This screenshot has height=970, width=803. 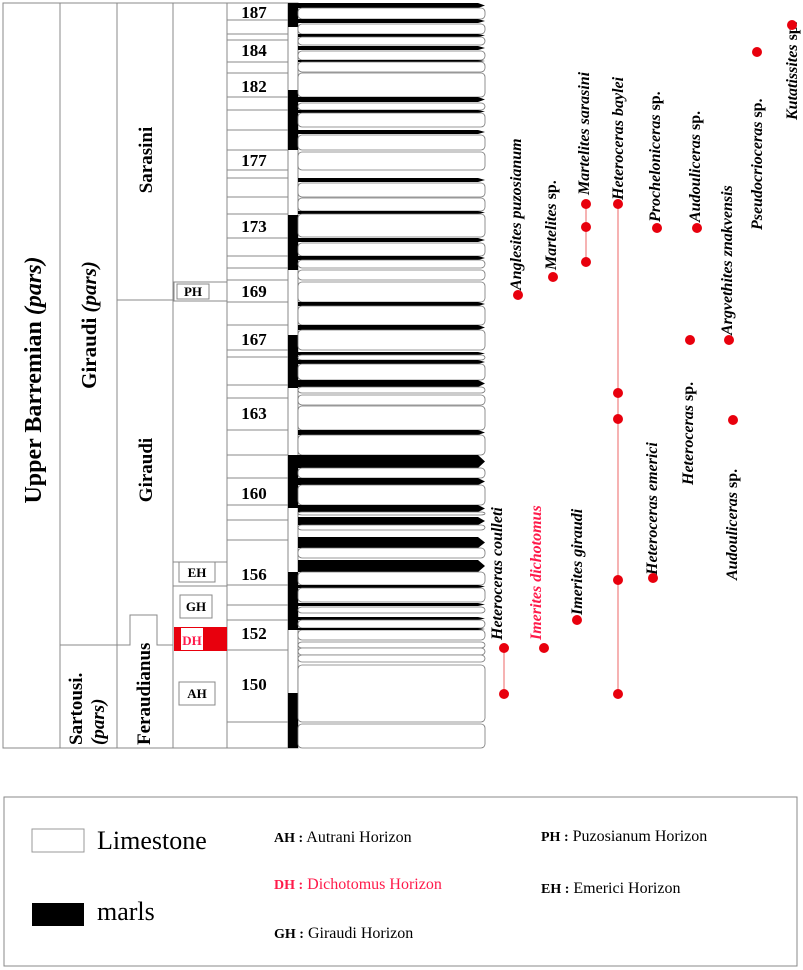 I want to click on svg-text: AH, so click(x=197, y=693).